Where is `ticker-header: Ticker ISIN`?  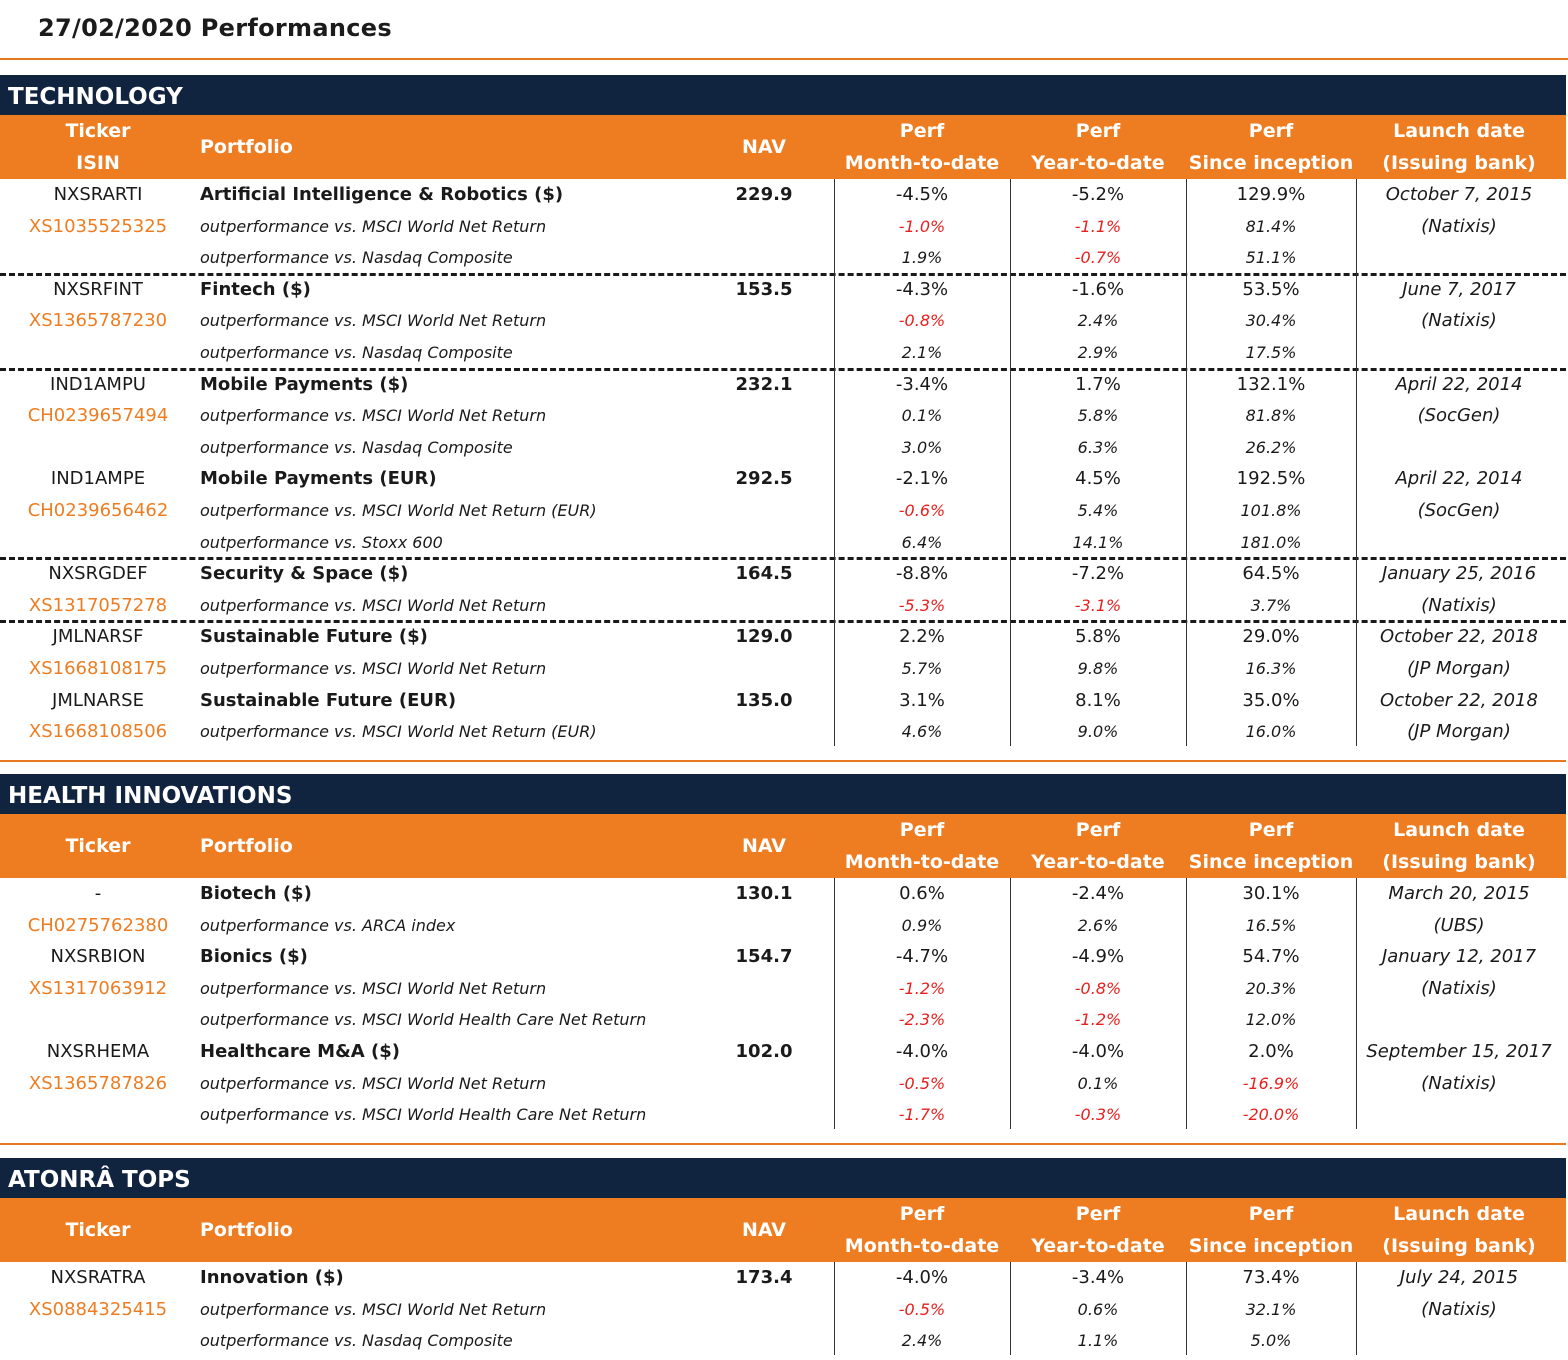 ticker-header: Ticker ISIN is located at coordinates (98, 147).